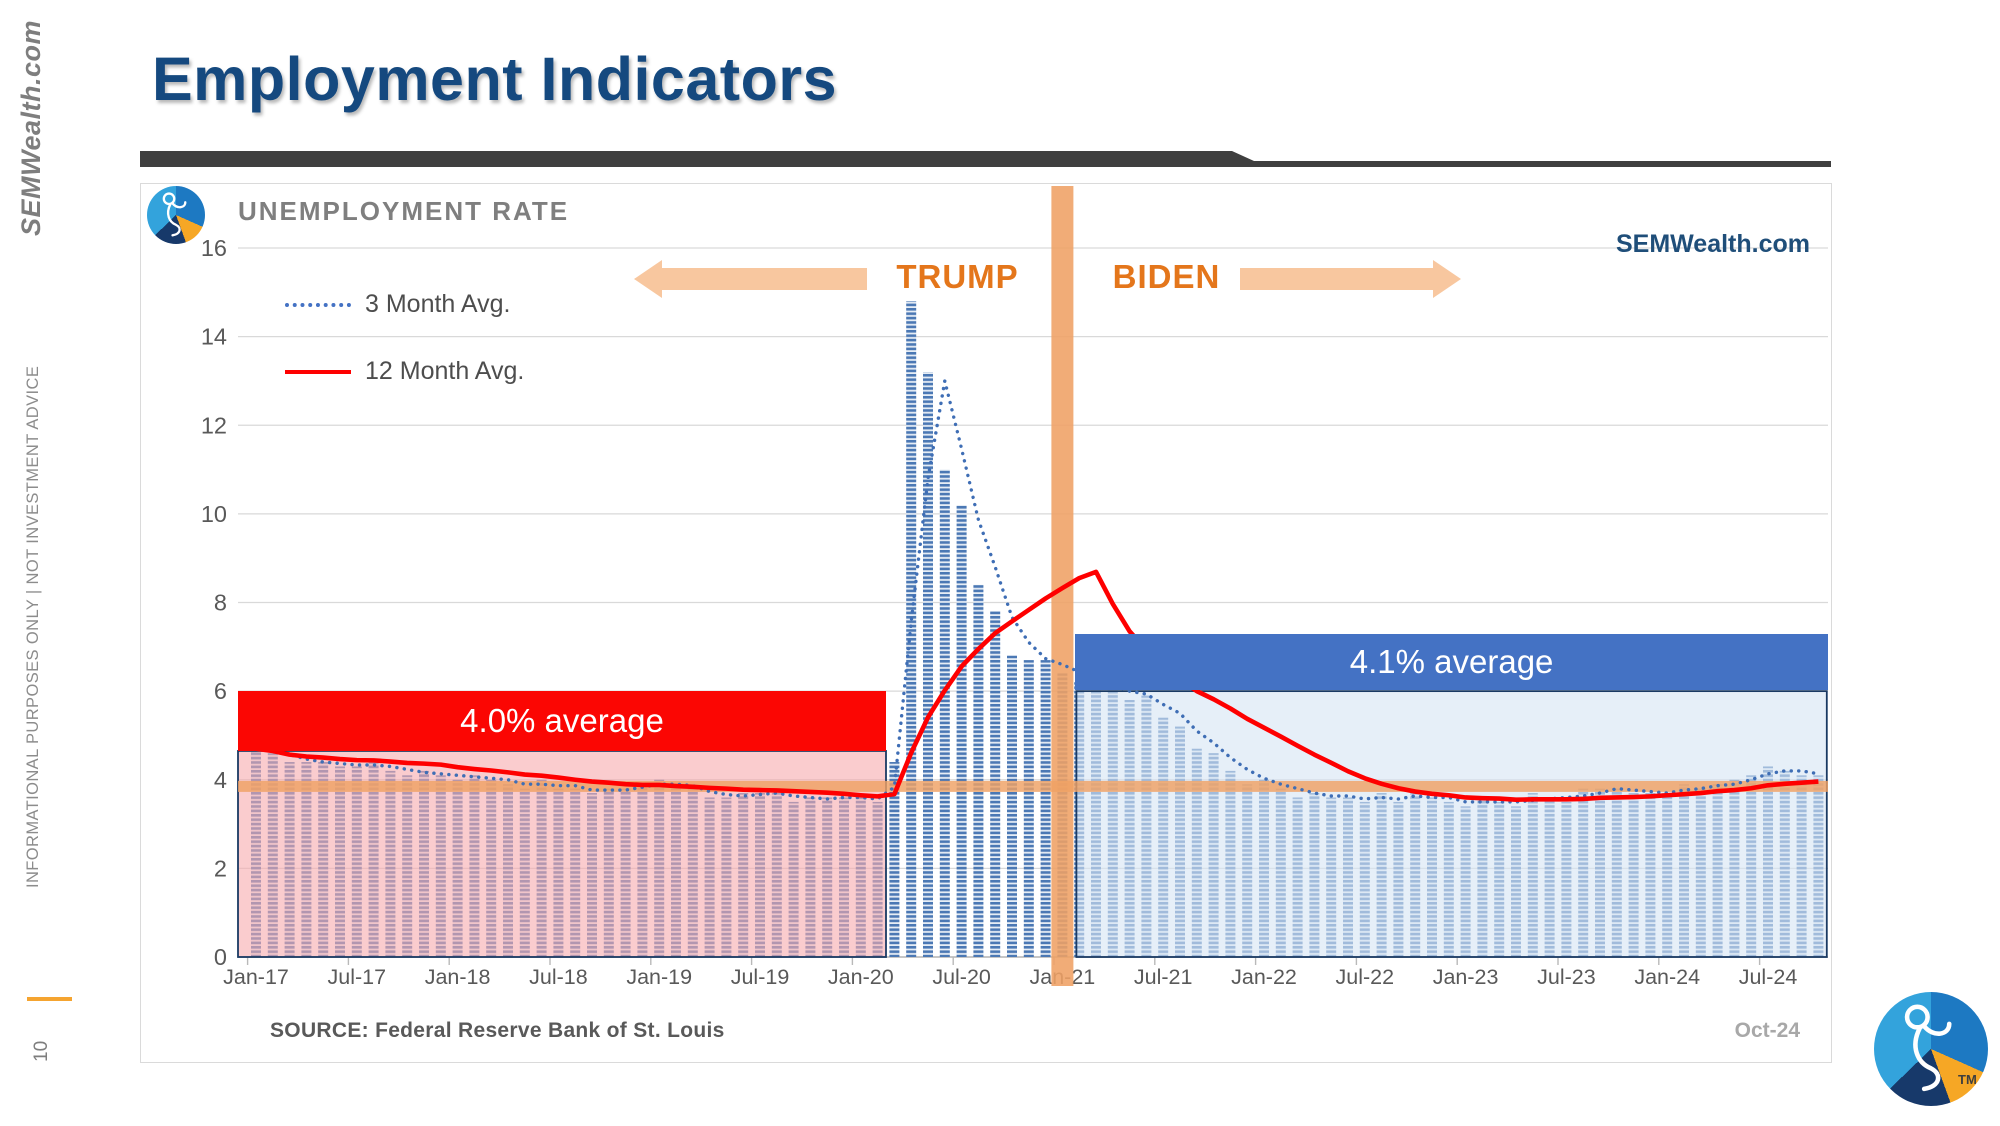 Image resolution: width=2000 pixels, height=1126 pixels. Describe the element at coordinates (404, 211) in the screenshot. I see `chart-heading: UNEMPLOYMENT RATE` at that location.